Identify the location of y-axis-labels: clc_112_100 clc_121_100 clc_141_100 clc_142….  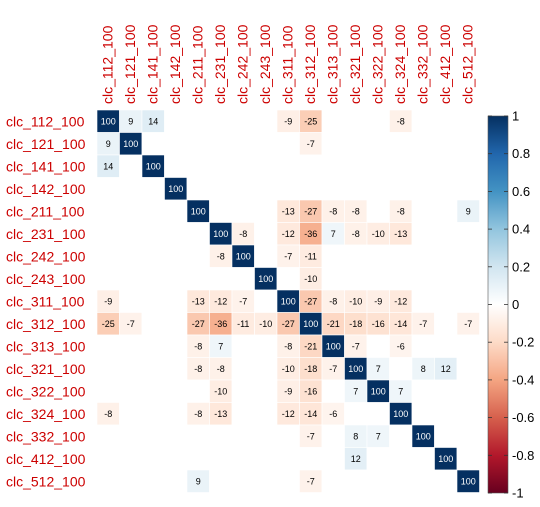
(46, 301).